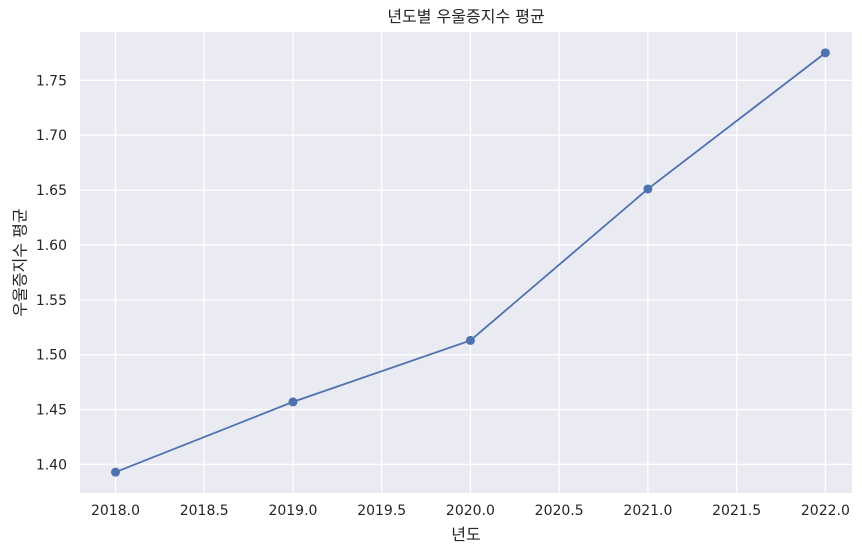  I want to click on x-tick-label: 2018.5, so click(204, 511).